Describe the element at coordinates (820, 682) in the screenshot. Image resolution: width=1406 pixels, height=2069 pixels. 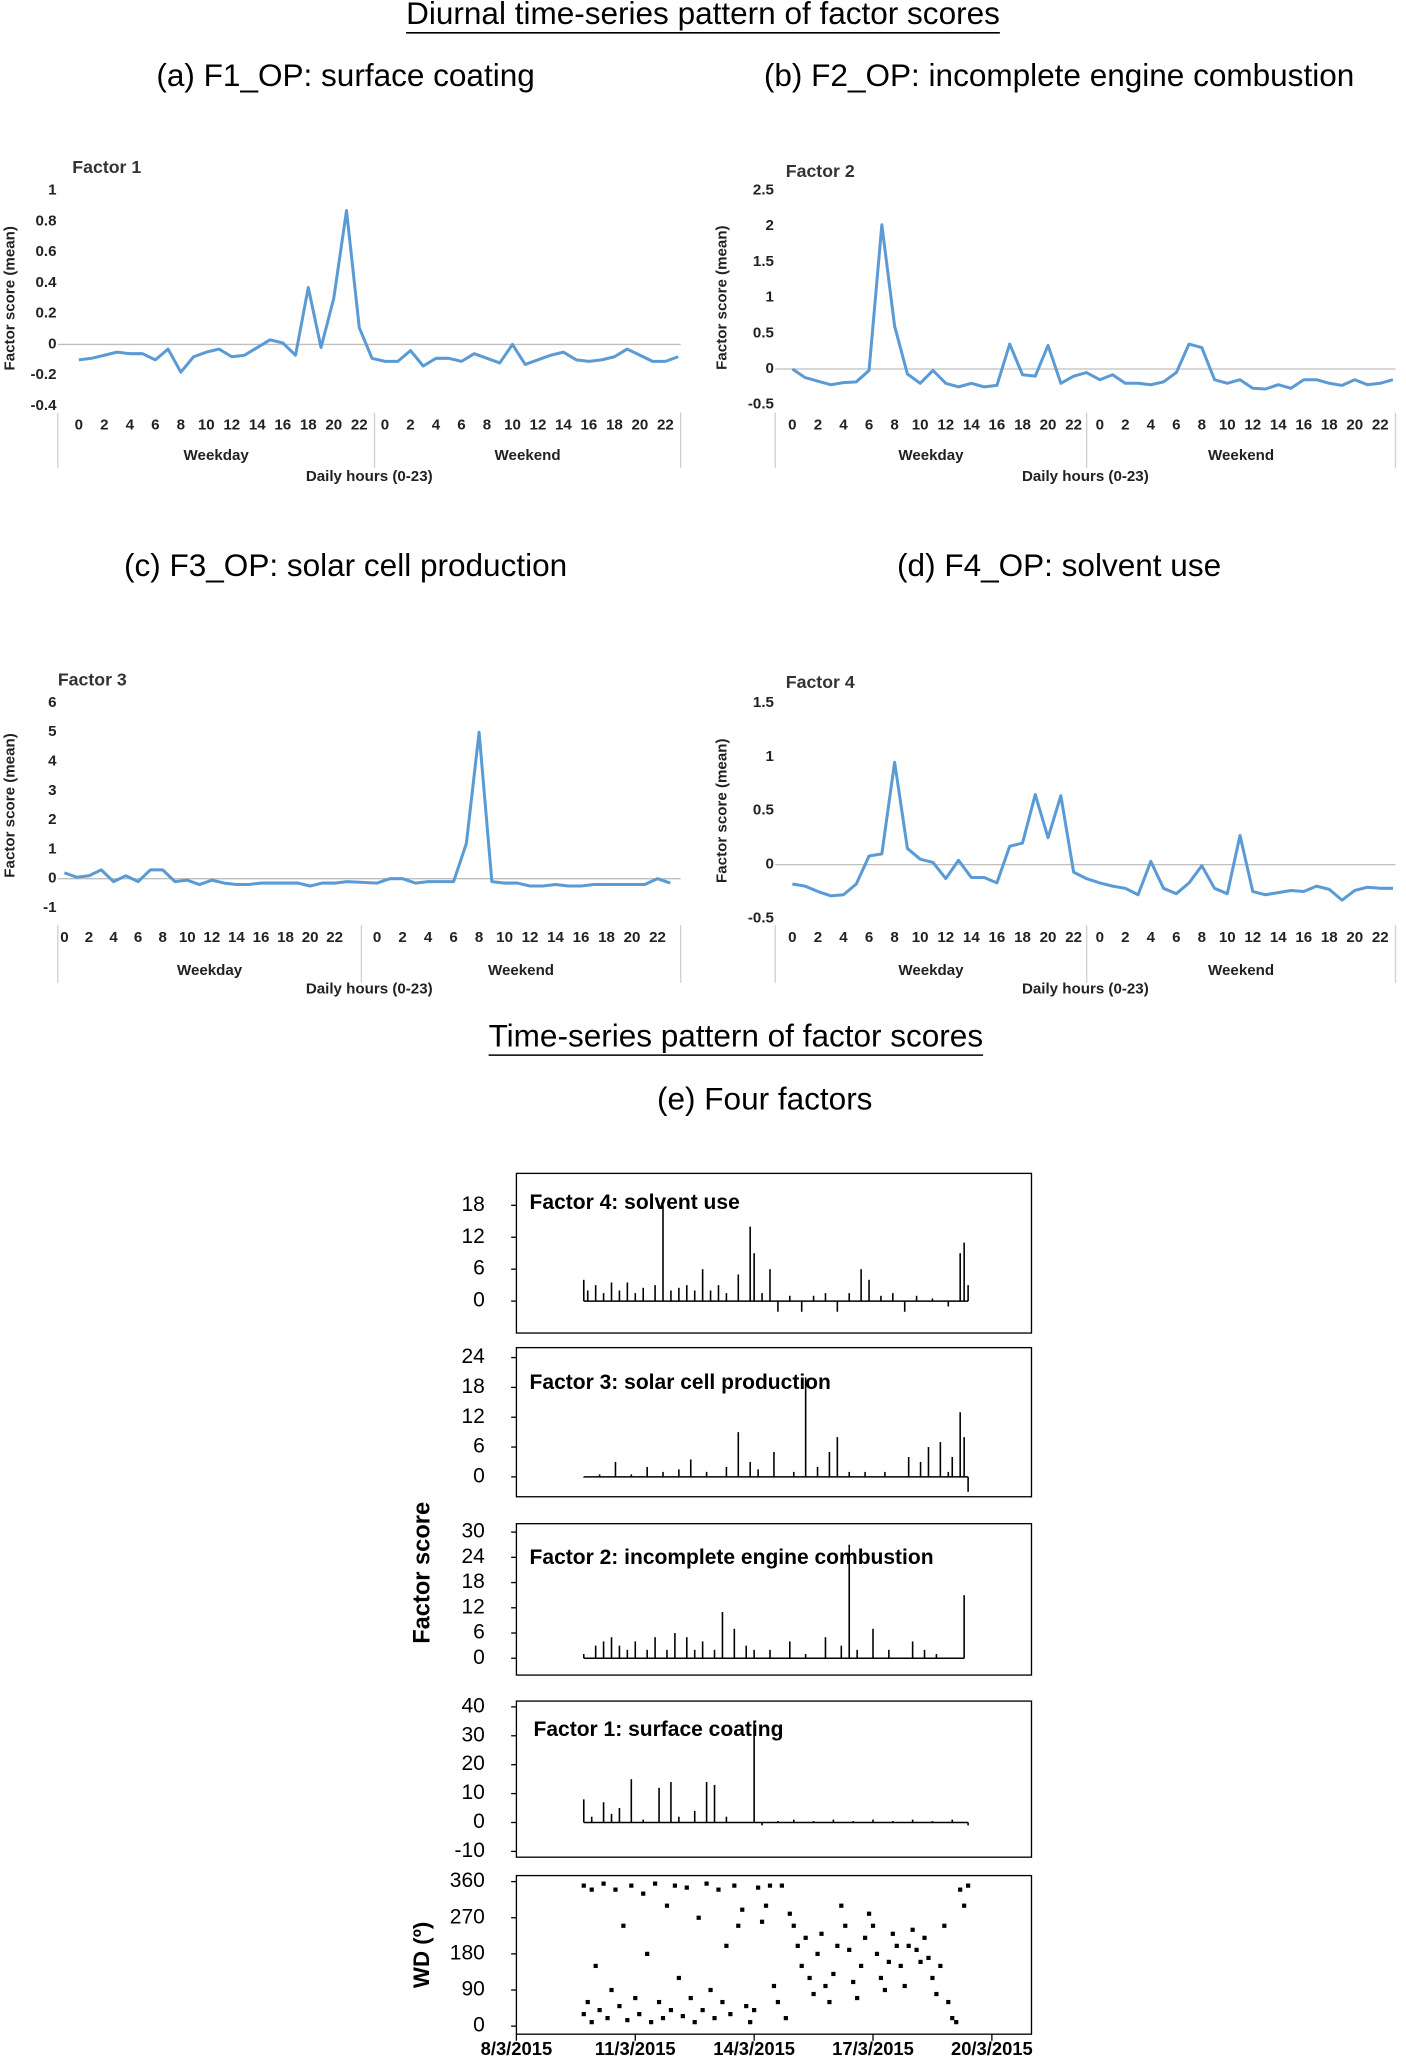
I see `panel-label: Factor 4` at that location.